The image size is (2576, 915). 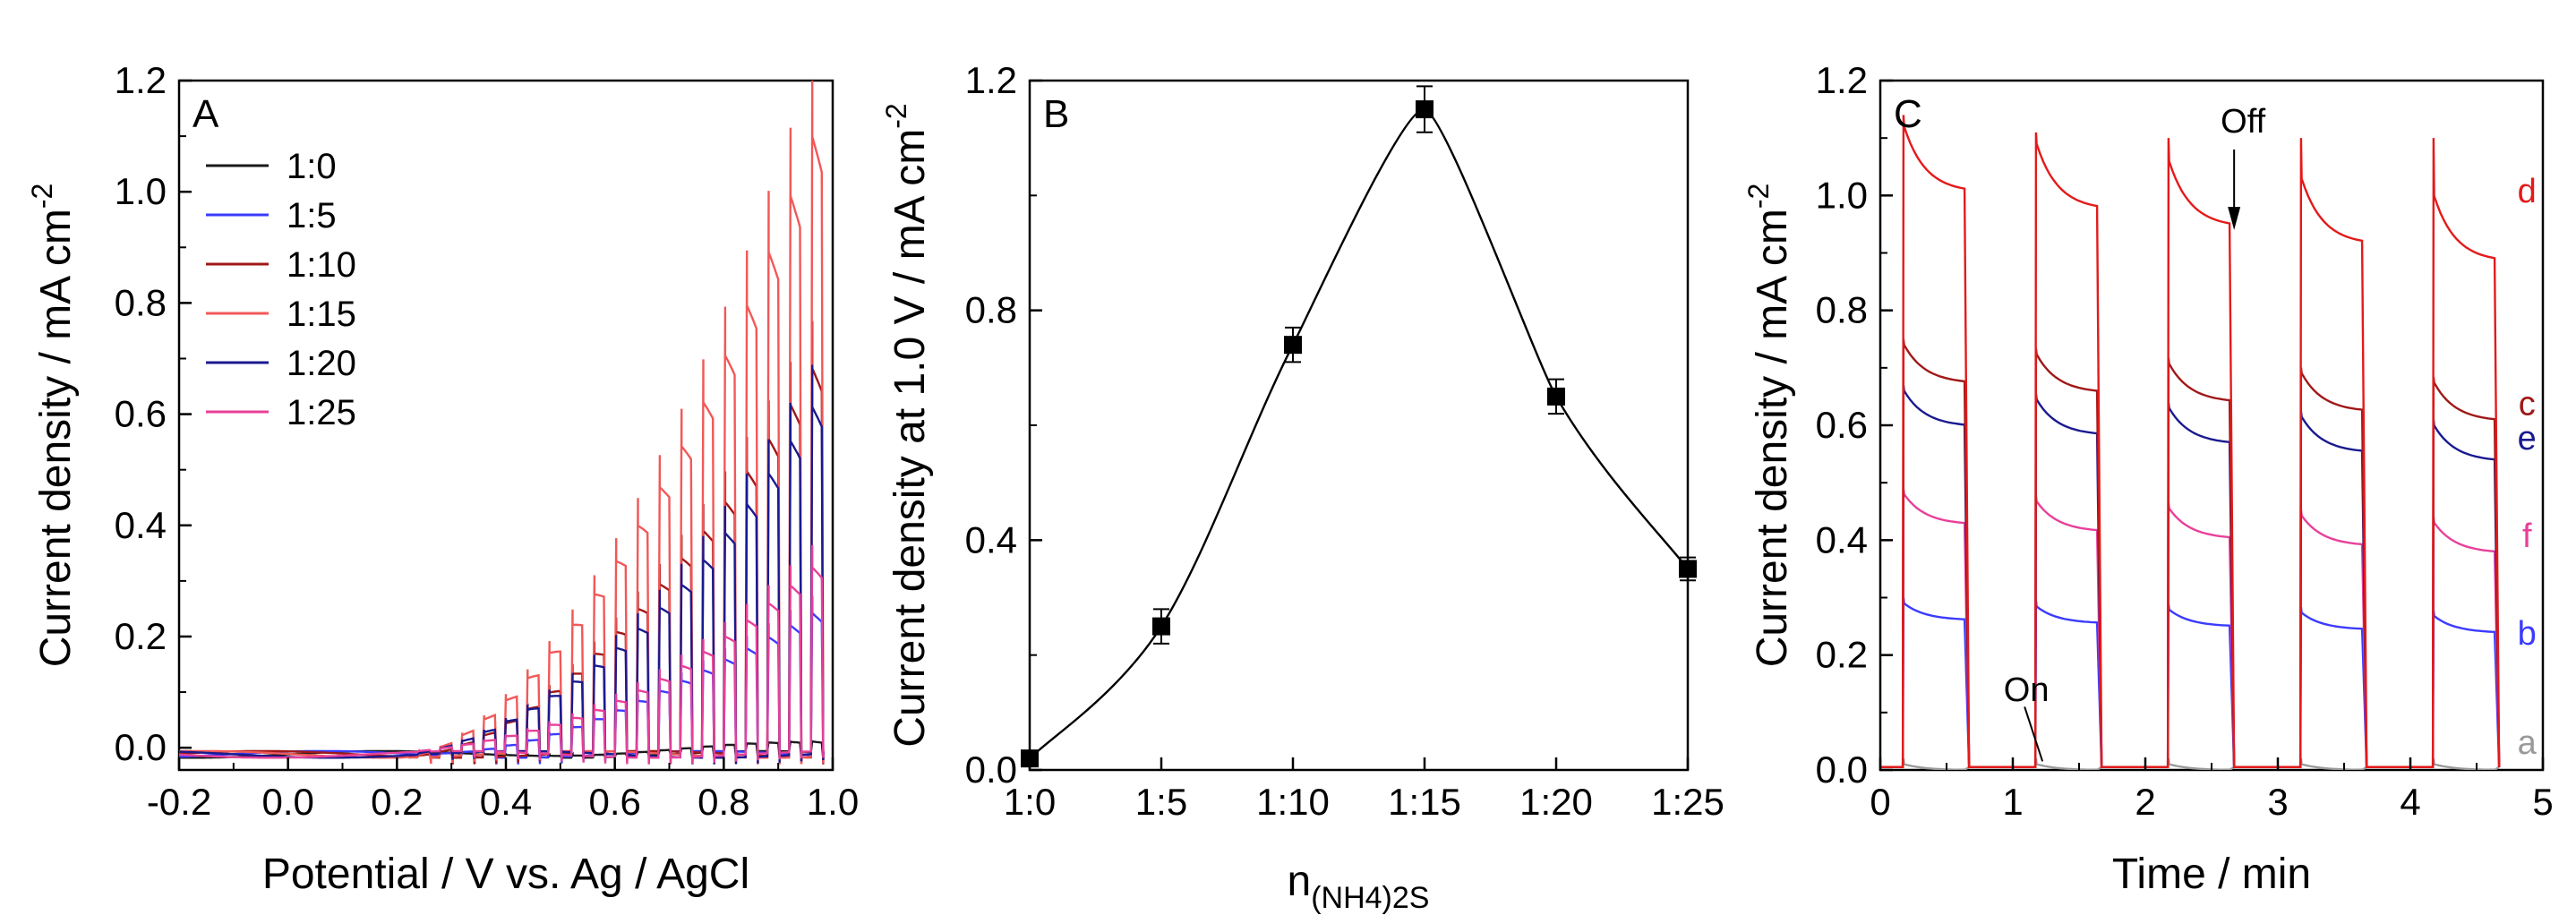 I want to click on b-x-tick-label: 1:0, so click(x=1030, y=802).